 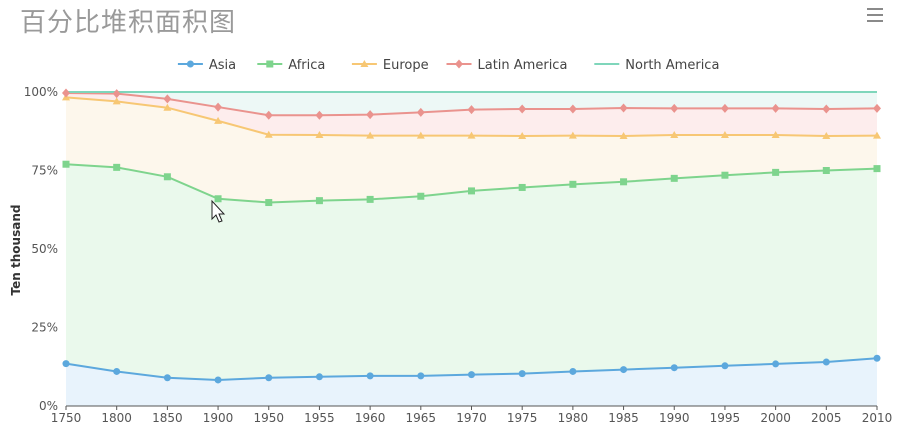 What do you see at coordinates (674, 418) in the screenshot?
I see `x-tick-label: 1990` at bounding box center [674, 418].